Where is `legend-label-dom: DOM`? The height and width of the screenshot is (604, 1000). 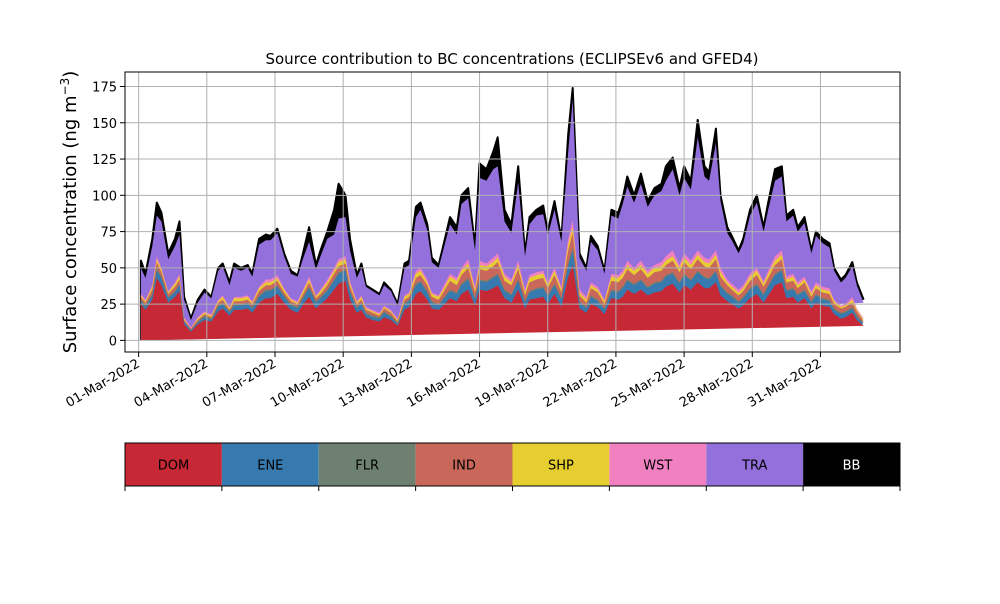
legend-label-dom: DOM is located at coordinates (173, 466).